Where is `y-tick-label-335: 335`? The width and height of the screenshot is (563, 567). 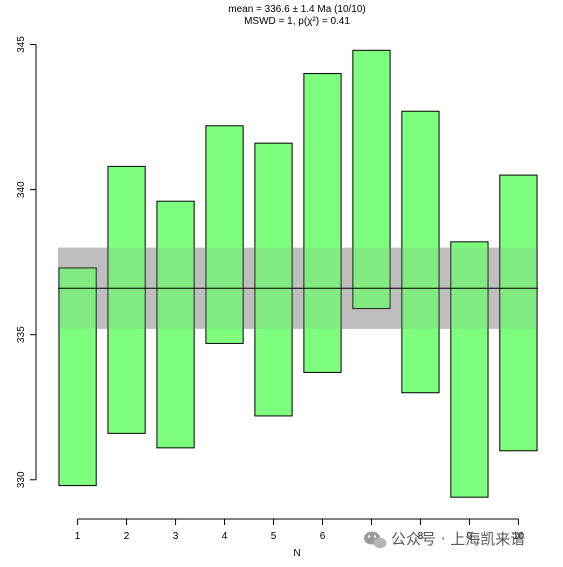 y-tick-label-335: 335 is located at coordinates (21, 334).